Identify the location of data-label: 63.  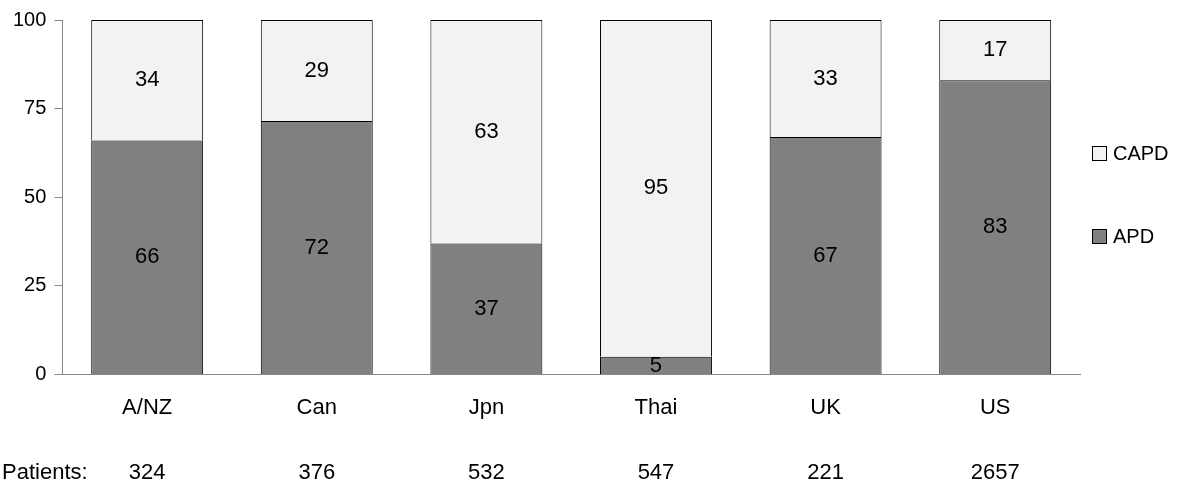
(486, 130).